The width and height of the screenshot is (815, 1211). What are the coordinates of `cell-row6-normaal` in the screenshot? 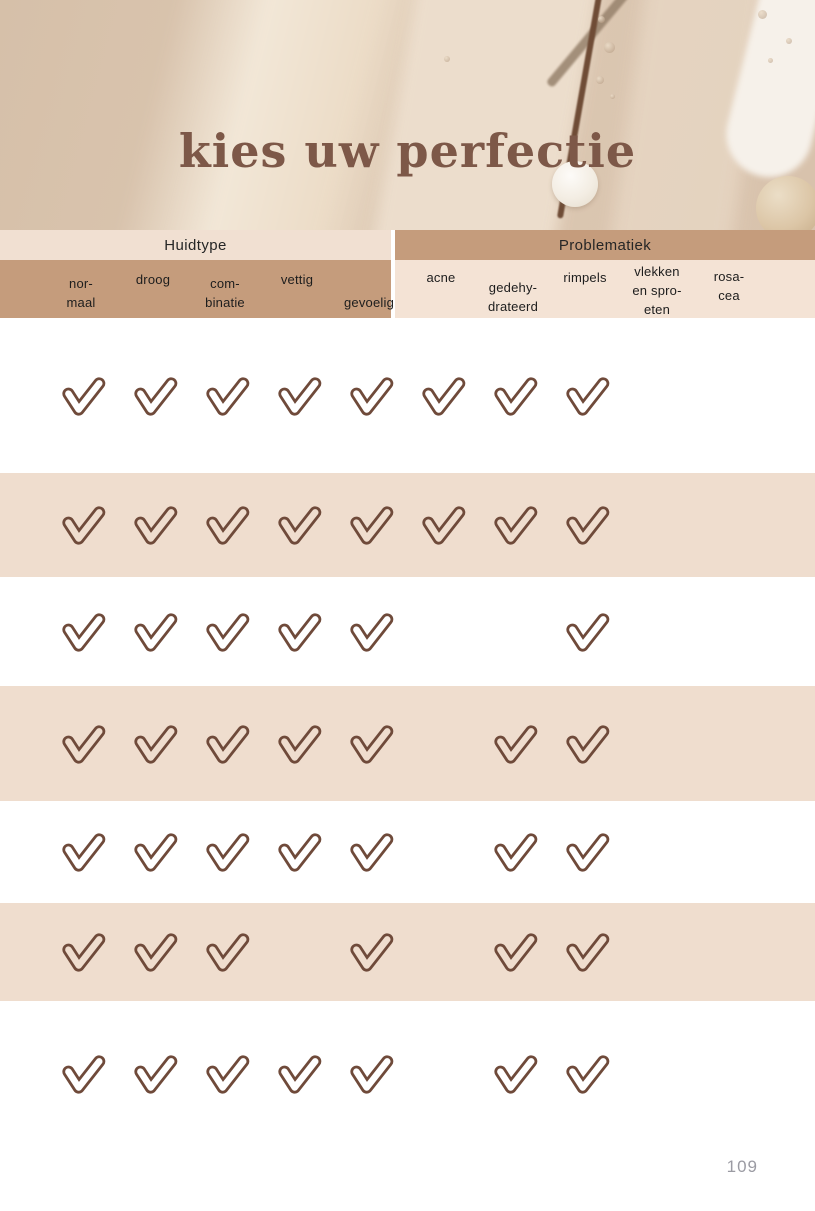 It's located at (81, 952).